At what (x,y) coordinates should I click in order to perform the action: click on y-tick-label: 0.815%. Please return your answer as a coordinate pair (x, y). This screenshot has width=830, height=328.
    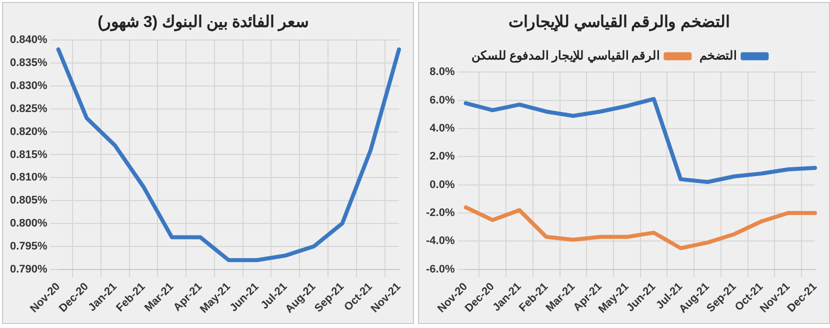
    Looking at the image, I should click on (29, 154).